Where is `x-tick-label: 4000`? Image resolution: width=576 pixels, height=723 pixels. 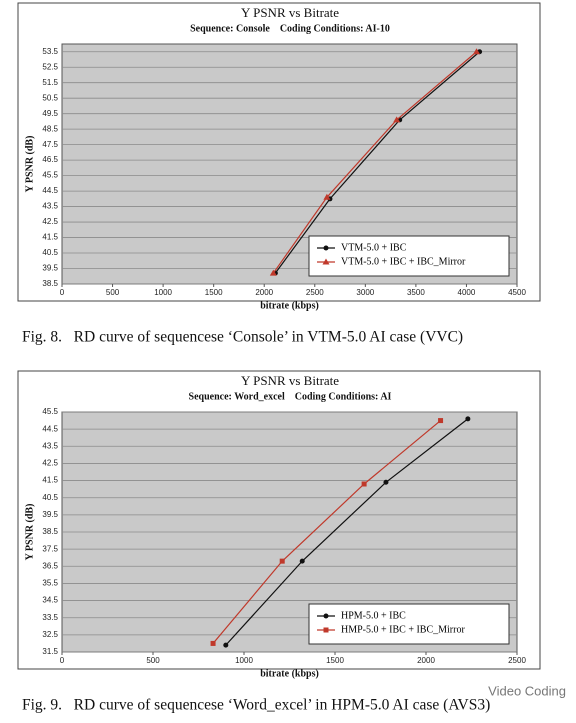
x-tick-label: 4000 is located at coordinates (467, 292).